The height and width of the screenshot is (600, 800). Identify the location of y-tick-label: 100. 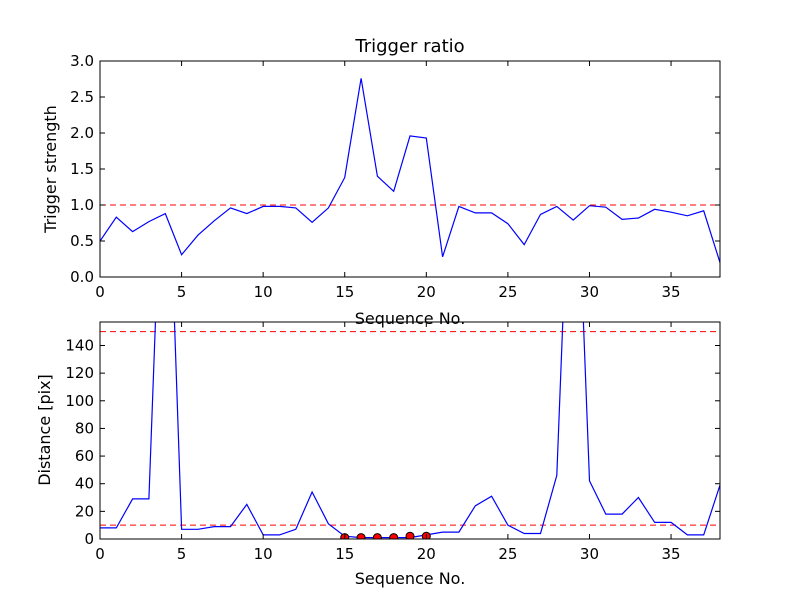
(79, 401).